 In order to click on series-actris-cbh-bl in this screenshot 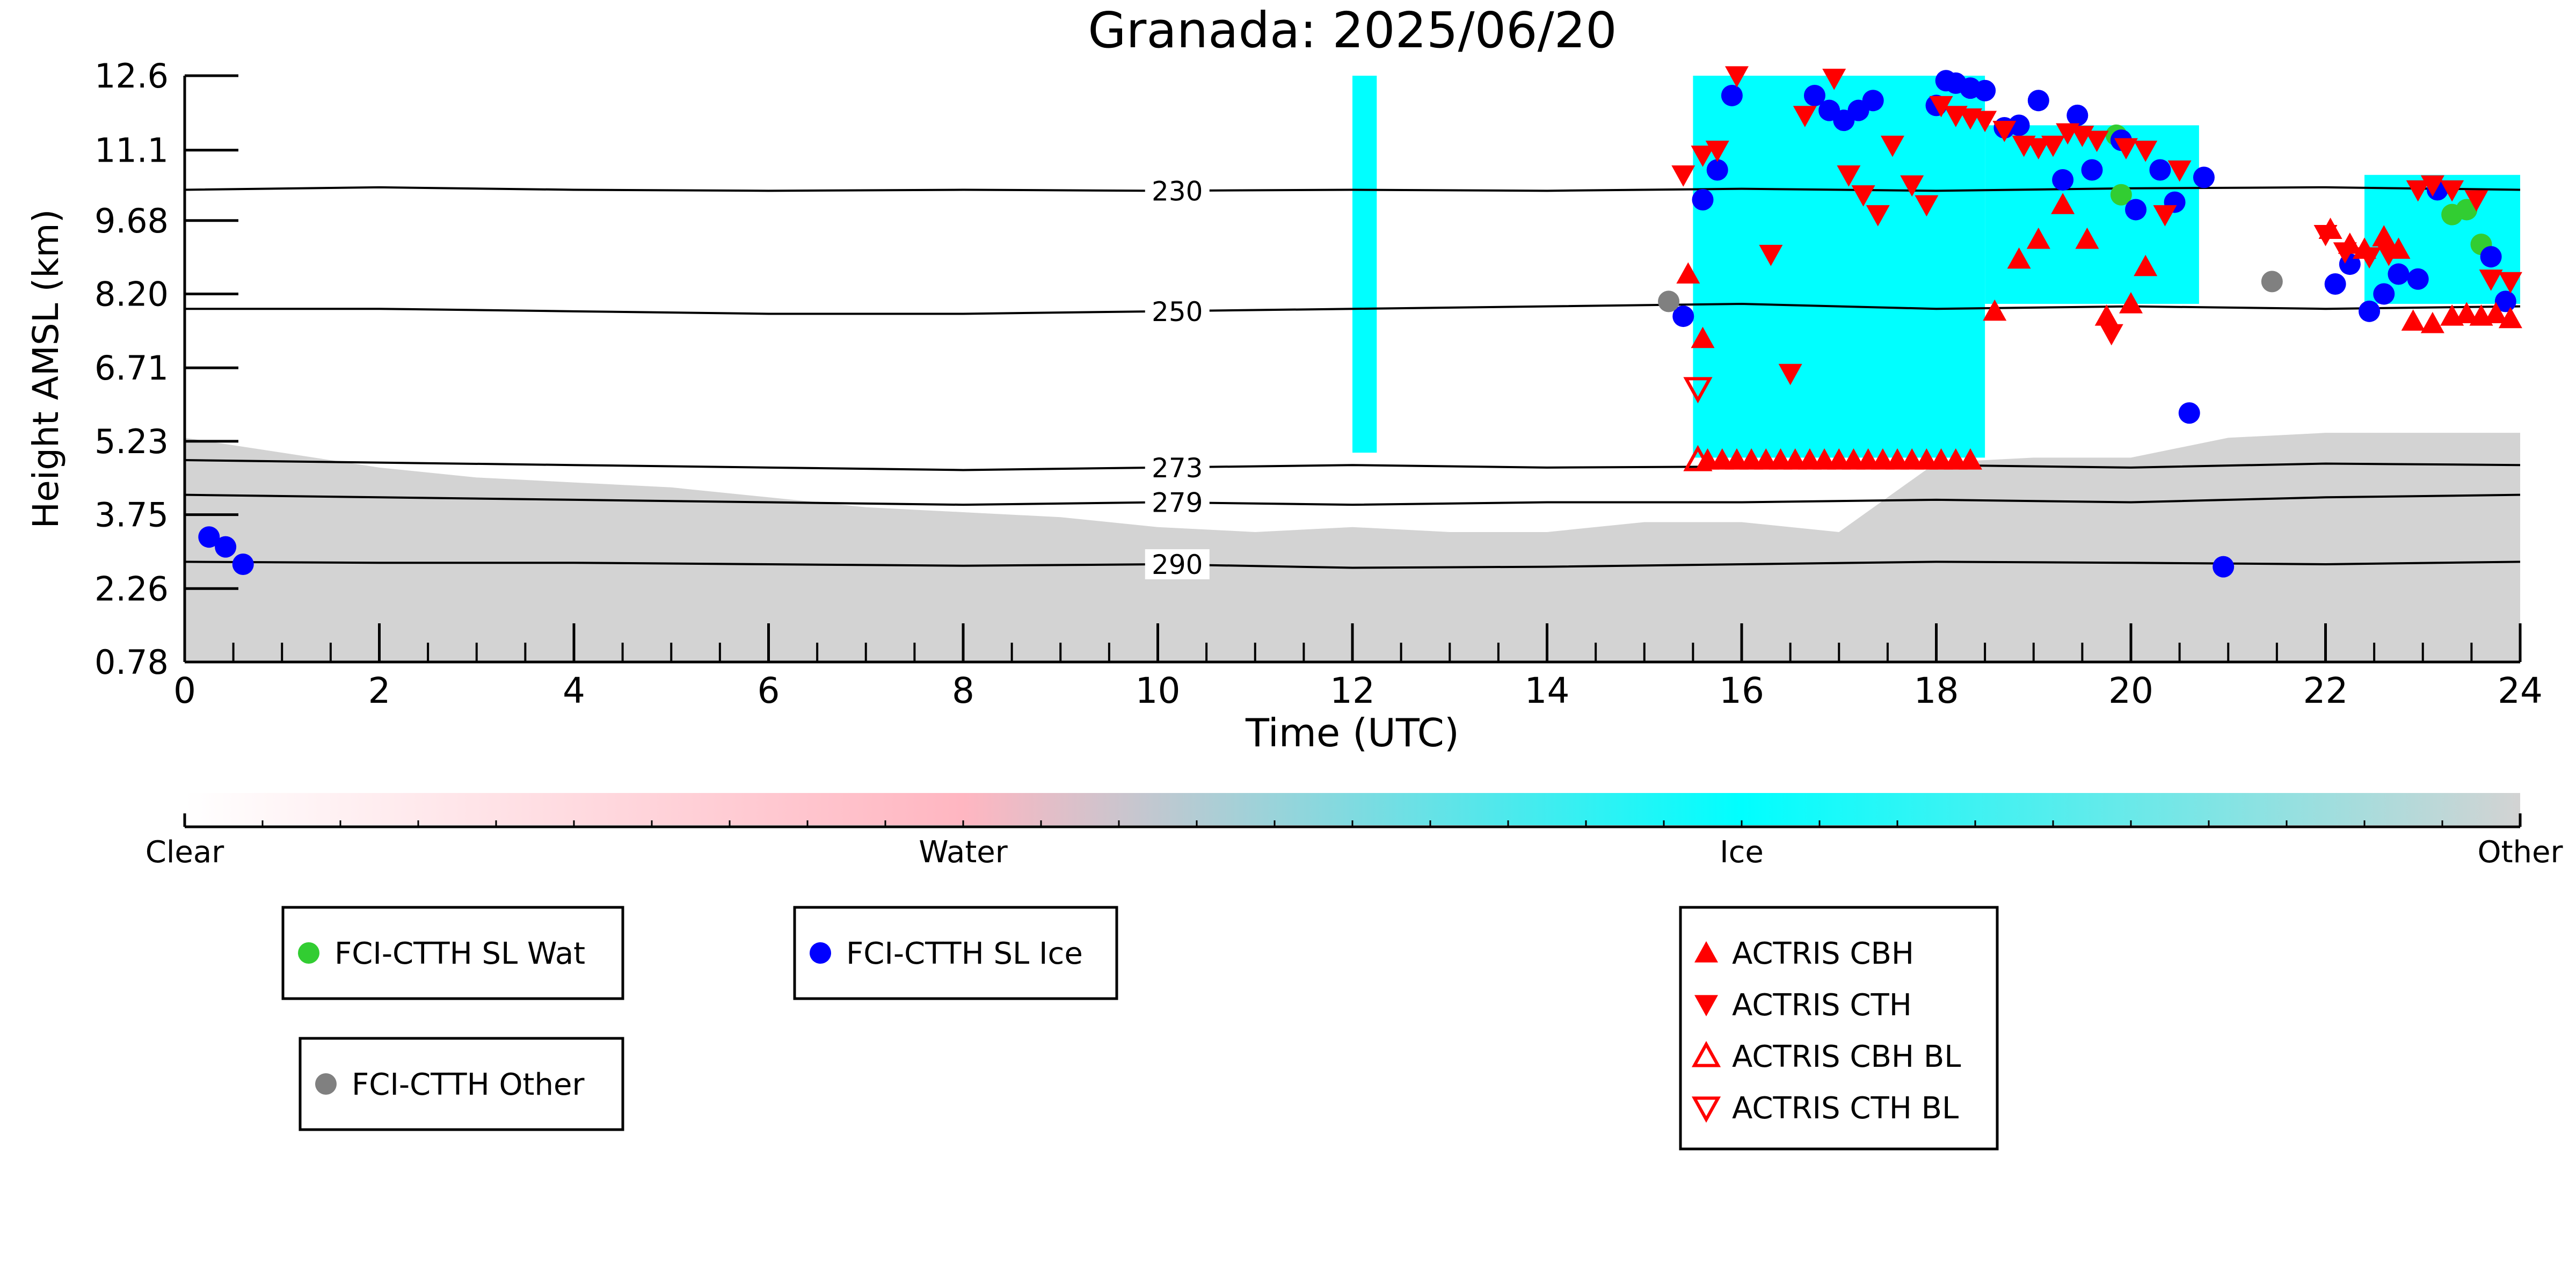, I will do `click(1698, 458)`.